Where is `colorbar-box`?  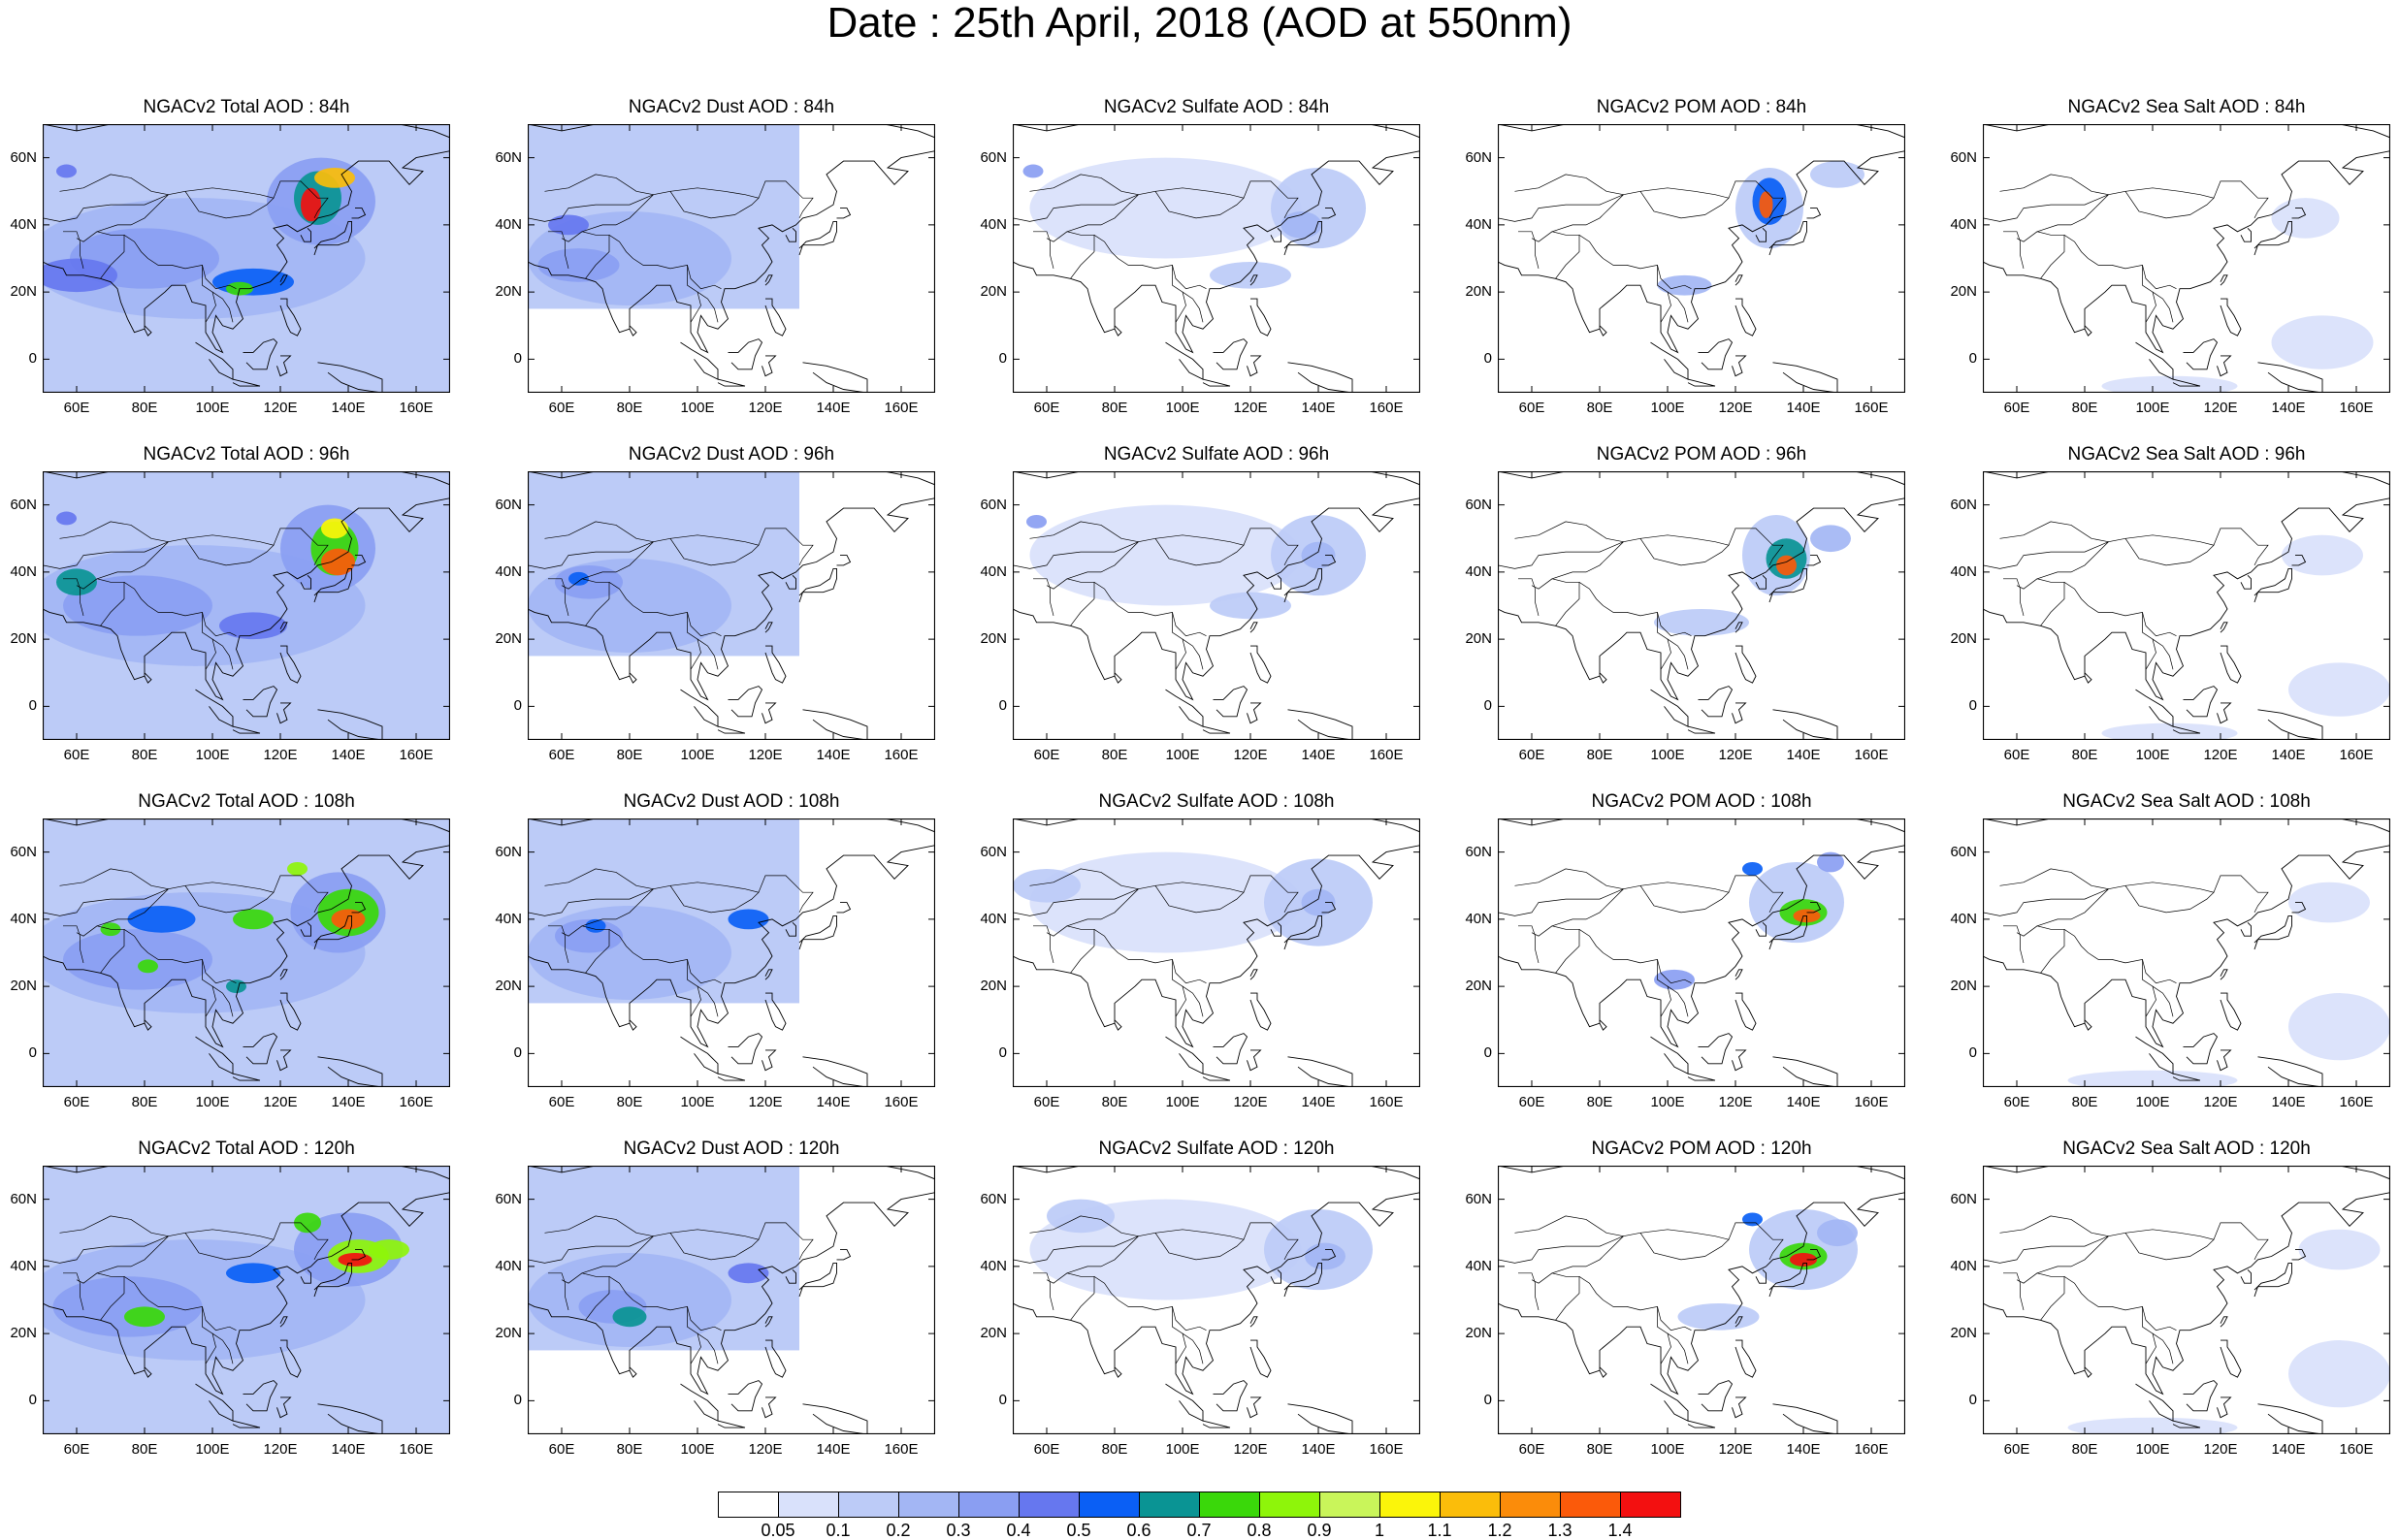
colorbar-box is located at coordinates (1650, 1505).